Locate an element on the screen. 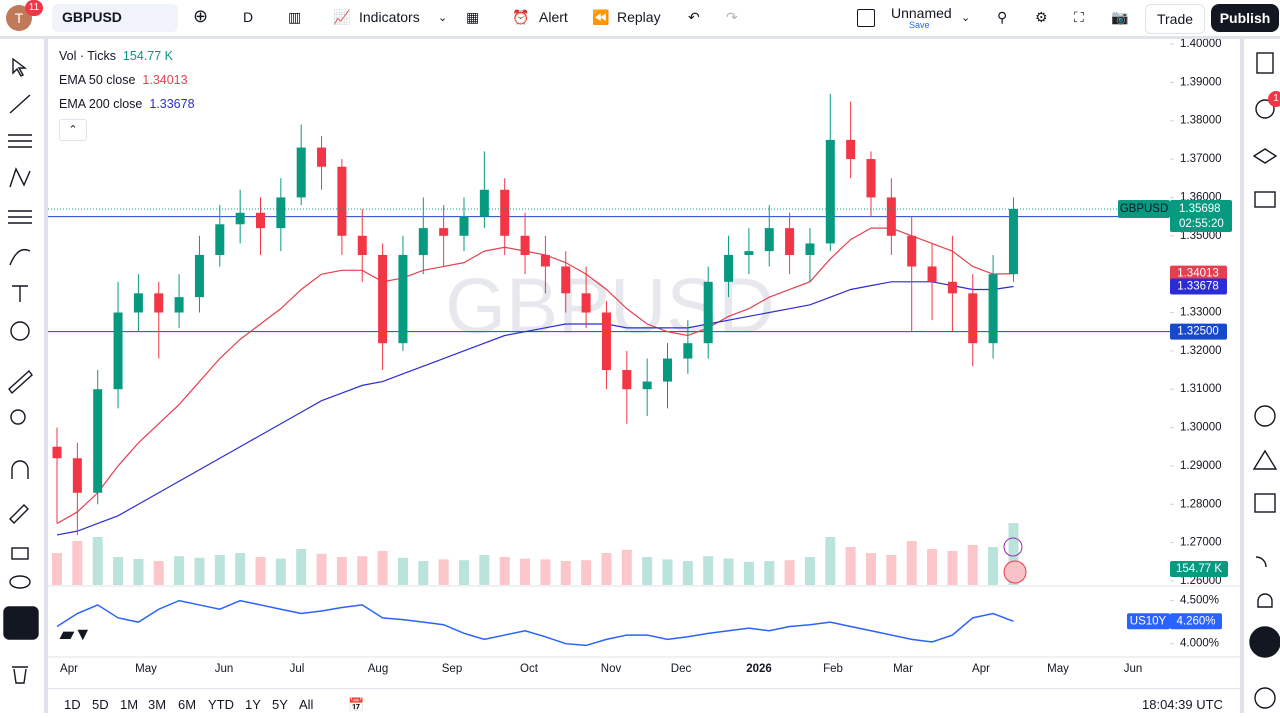 The width and height of the screenshot is (1280, 718). lock-tool is located at coordinates (20, 553).